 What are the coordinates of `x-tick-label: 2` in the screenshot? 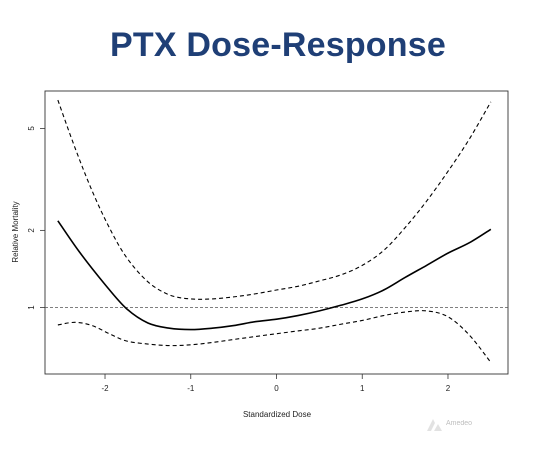 It's located at (448, 388).